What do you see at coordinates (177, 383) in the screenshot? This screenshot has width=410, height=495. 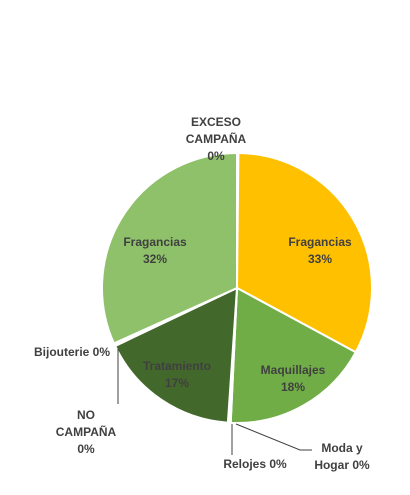 I see `slice-label-line: 17%` at bounding box center [177, 383].